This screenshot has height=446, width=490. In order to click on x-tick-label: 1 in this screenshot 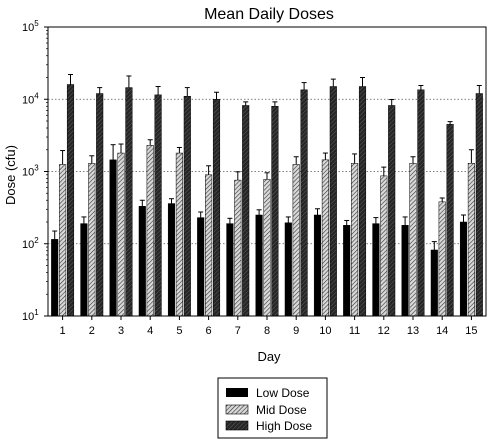, I will do `click(63, 331)`.